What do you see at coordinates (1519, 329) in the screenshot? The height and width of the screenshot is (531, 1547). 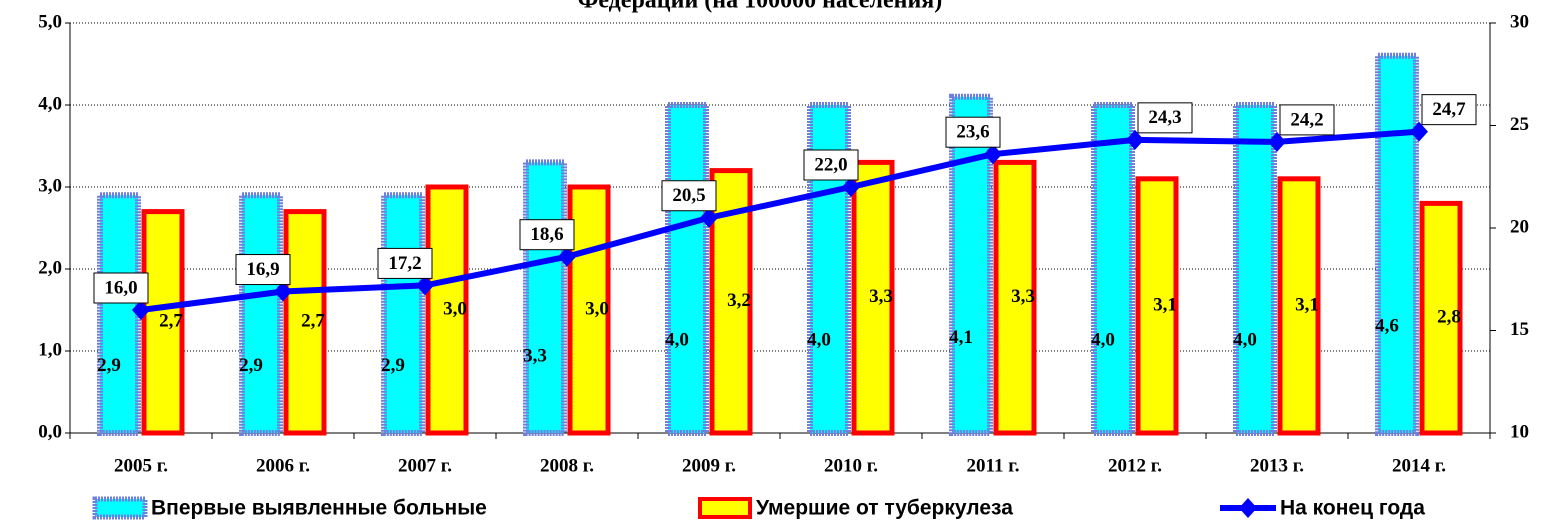 I see `y2-tick-label: 15` at bounding box center [1519, 329].